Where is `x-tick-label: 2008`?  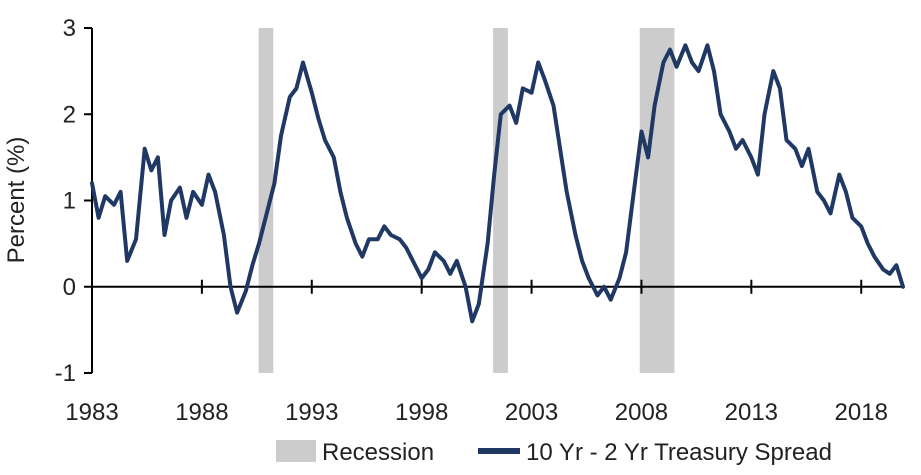
x-tick-label: 2008 is located at coordinates (641, 412).